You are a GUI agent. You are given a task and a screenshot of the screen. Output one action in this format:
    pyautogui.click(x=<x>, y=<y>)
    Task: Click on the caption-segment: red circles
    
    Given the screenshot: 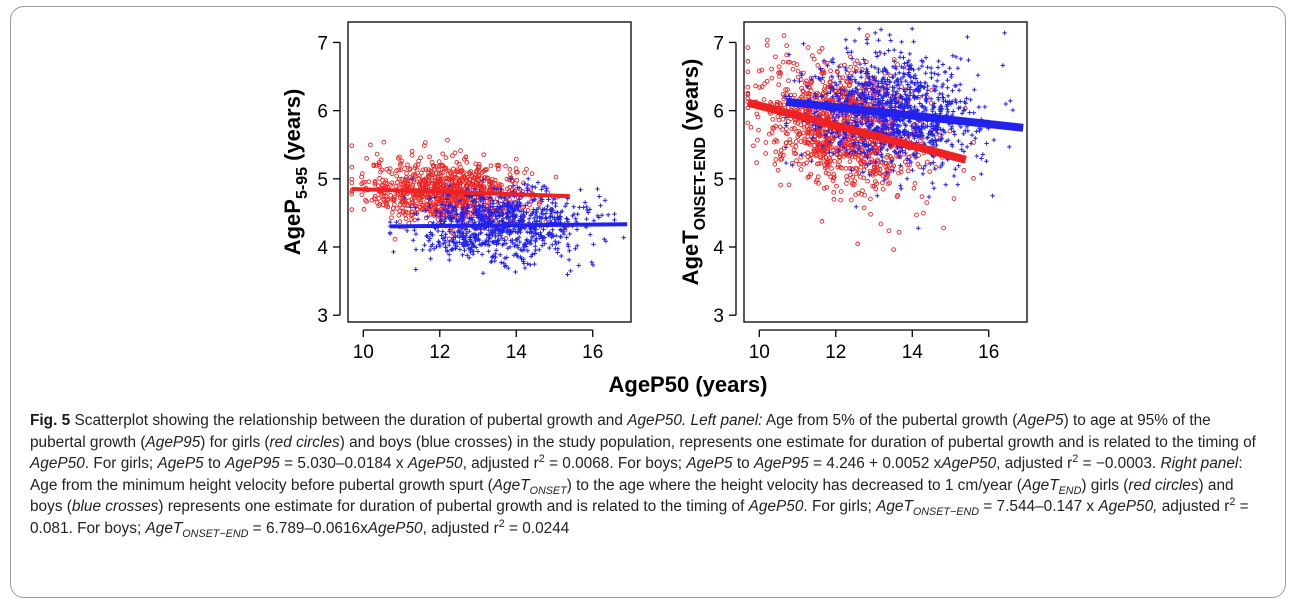 What is the action you would take?
    pyautogui.click(x=1163, y=485)
    